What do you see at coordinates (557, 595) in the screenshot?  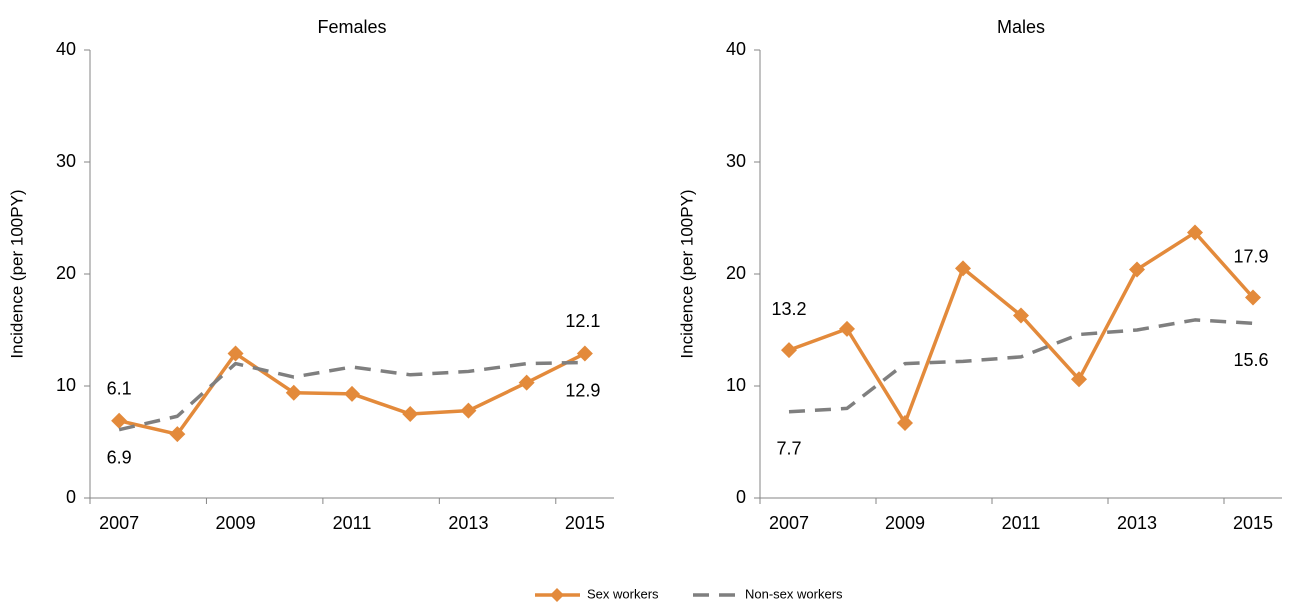 I see `legend-marker` at bounding box center [557, 595].